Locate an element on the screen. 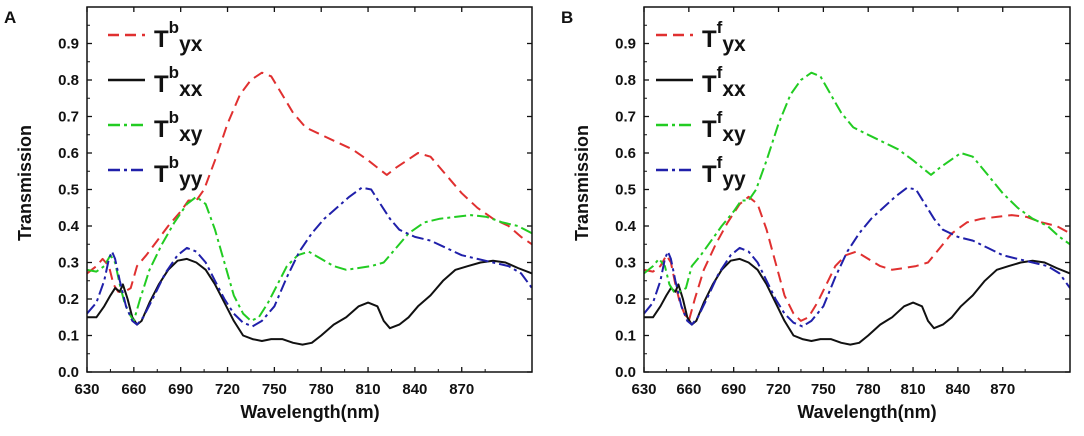 Image resolution: width=1084 pixels, height=436 pixels. legend-label-bxy: Tbxy is located at coordinates (178, 127).